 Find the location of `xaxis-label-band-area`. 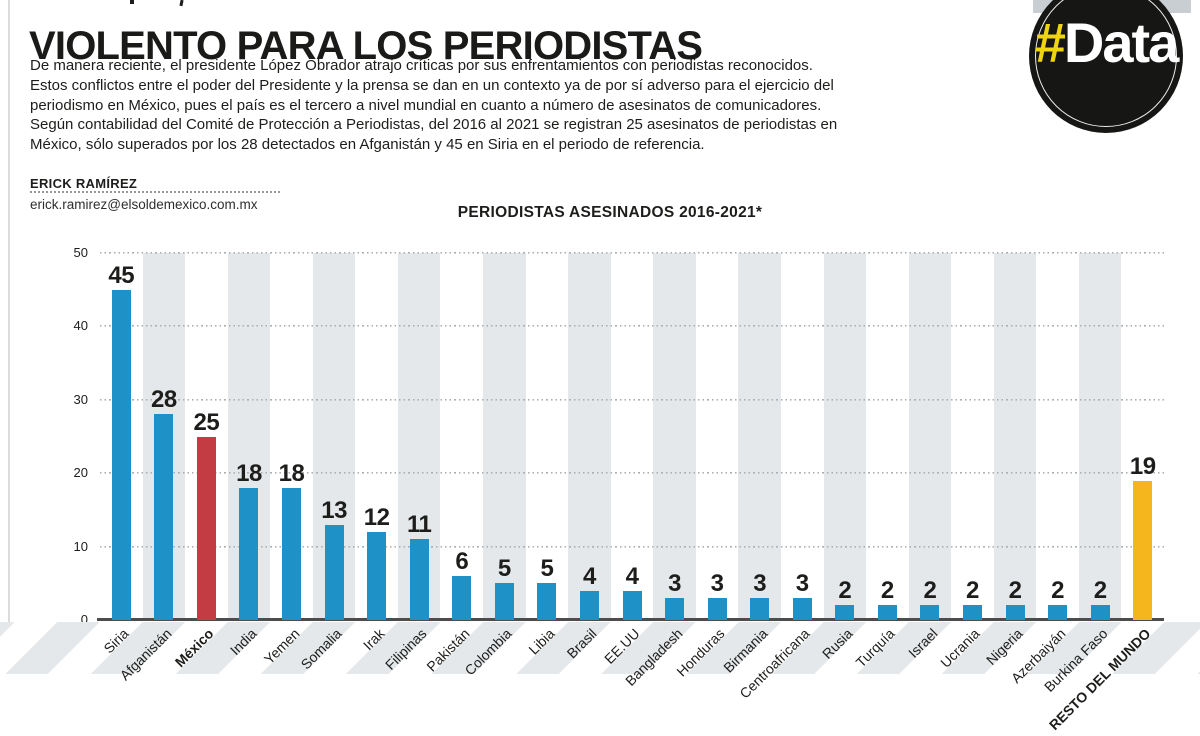

xaxis-label-band-area is located at coordinates (600, 648).